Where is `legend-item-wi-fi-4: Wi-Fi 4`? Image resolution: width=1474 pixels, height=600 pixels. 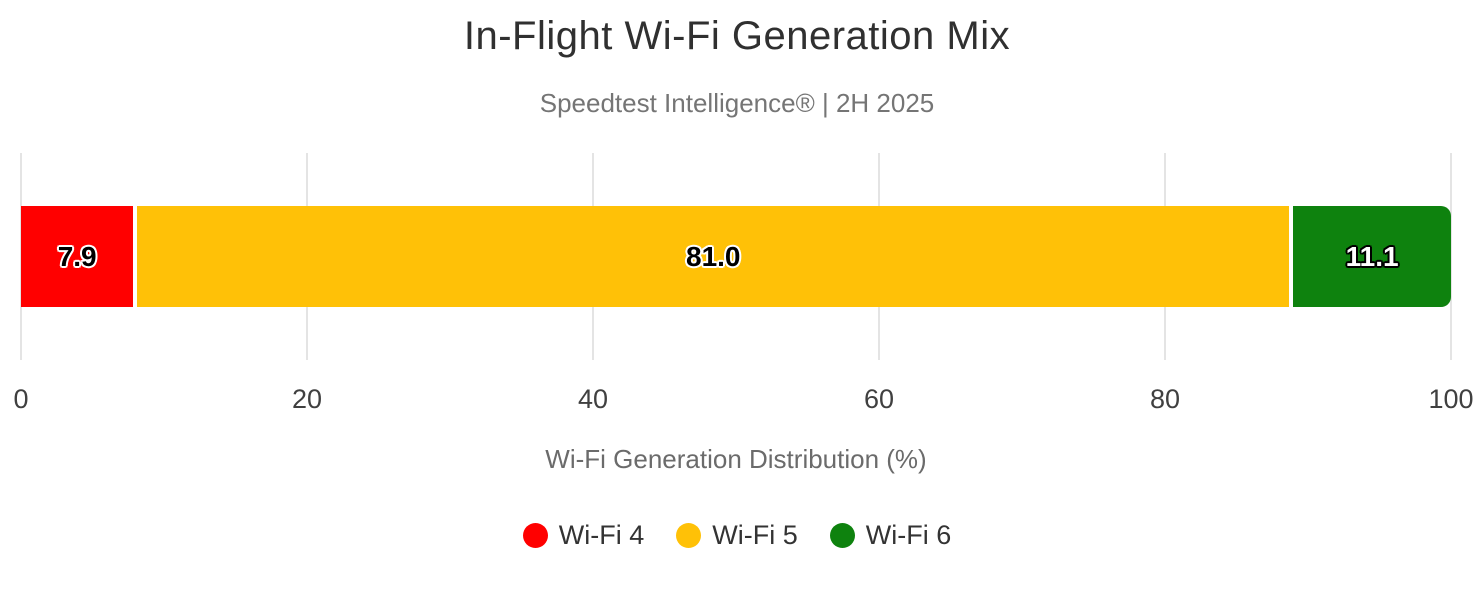 legend-item-wi-fi-4: Wi-Fi 4 is located at coordinates (583, 535).